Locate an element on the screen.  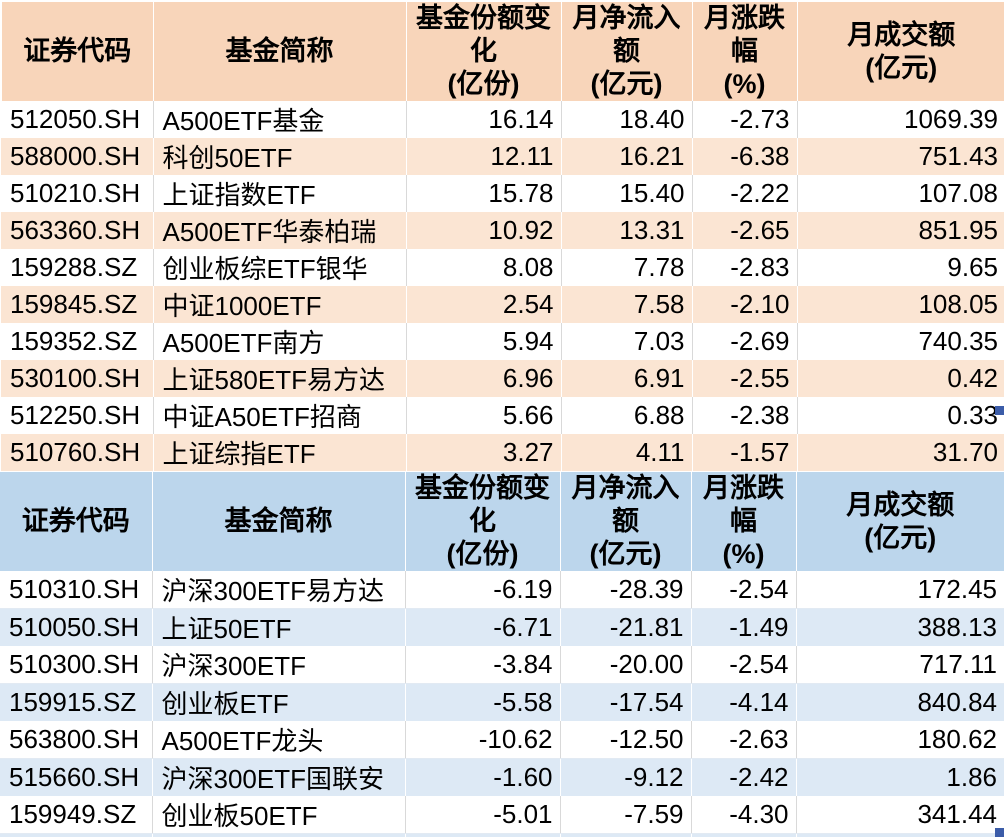
cell-monthly-turnover: 851.95 is located at coordinates (900, 230).